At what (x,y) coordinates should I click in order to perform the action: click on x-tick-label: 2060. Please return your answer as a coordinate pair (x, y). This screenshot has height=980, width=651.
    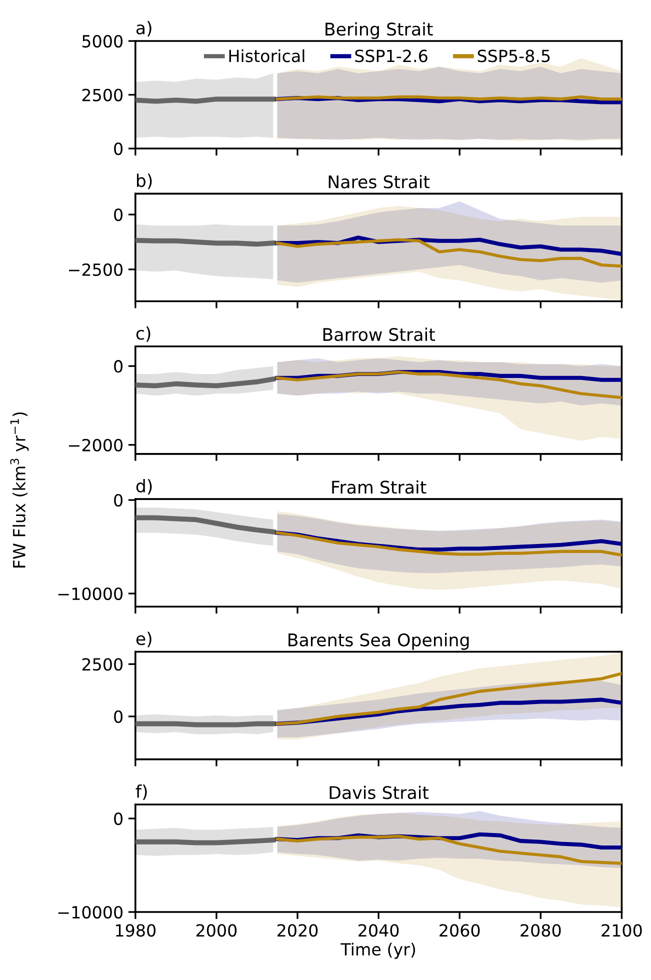
    Looking at the image, I should click on (460, 930).